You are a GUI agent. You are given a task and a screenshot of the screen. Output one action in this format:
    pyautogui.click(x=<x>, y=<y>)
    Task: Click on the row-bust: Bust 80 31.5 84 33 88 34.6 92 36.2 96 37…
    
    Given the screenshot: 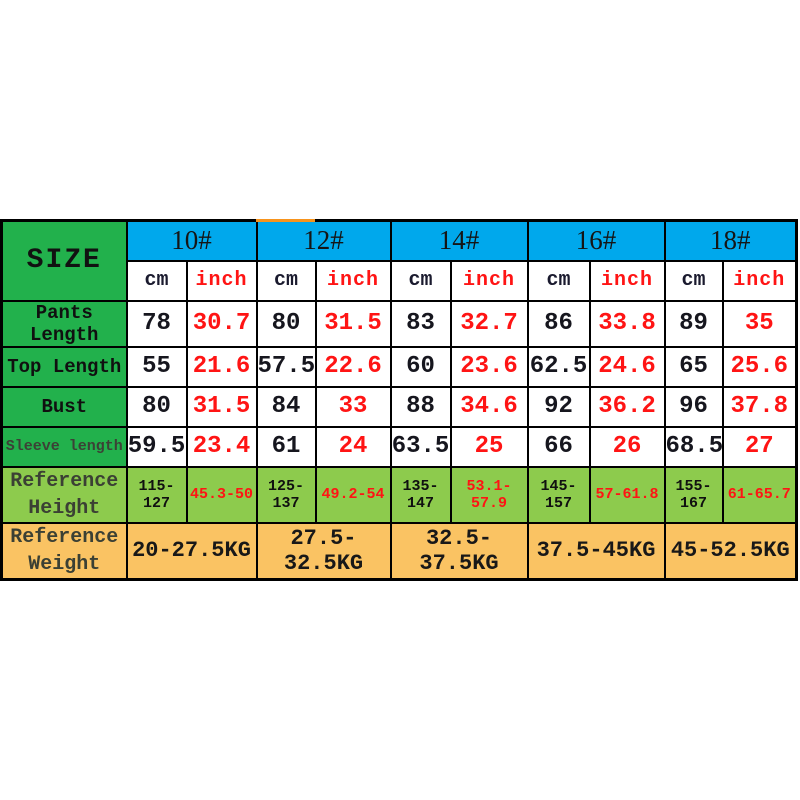 What is the action you would take?
    pyautogui.click(x=399, y=406)
    